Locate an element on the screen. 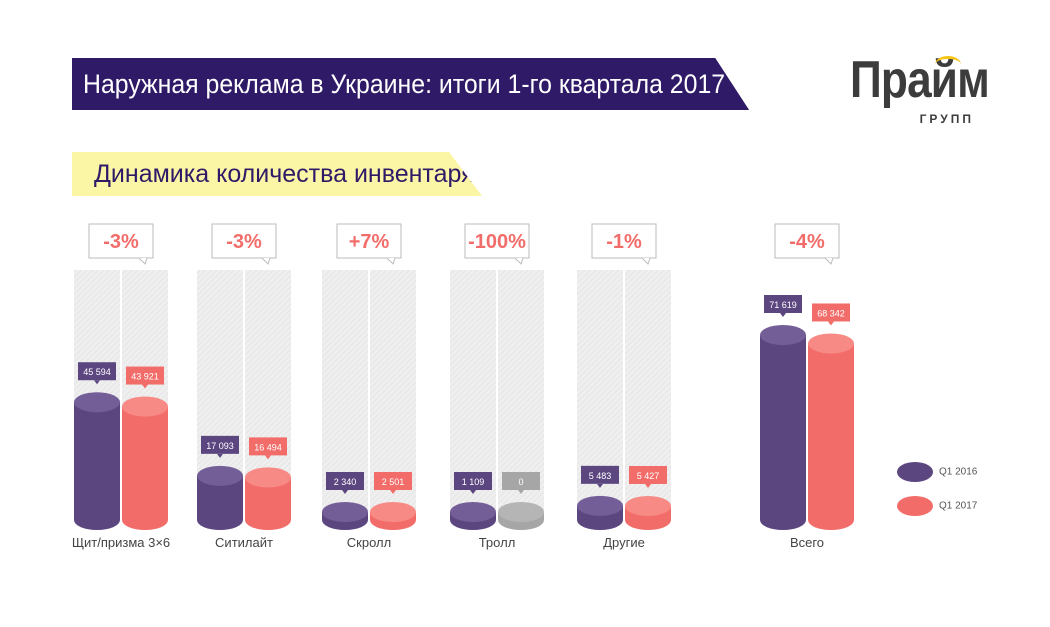  change-percent: -4% is located at coordinates (807, 242).